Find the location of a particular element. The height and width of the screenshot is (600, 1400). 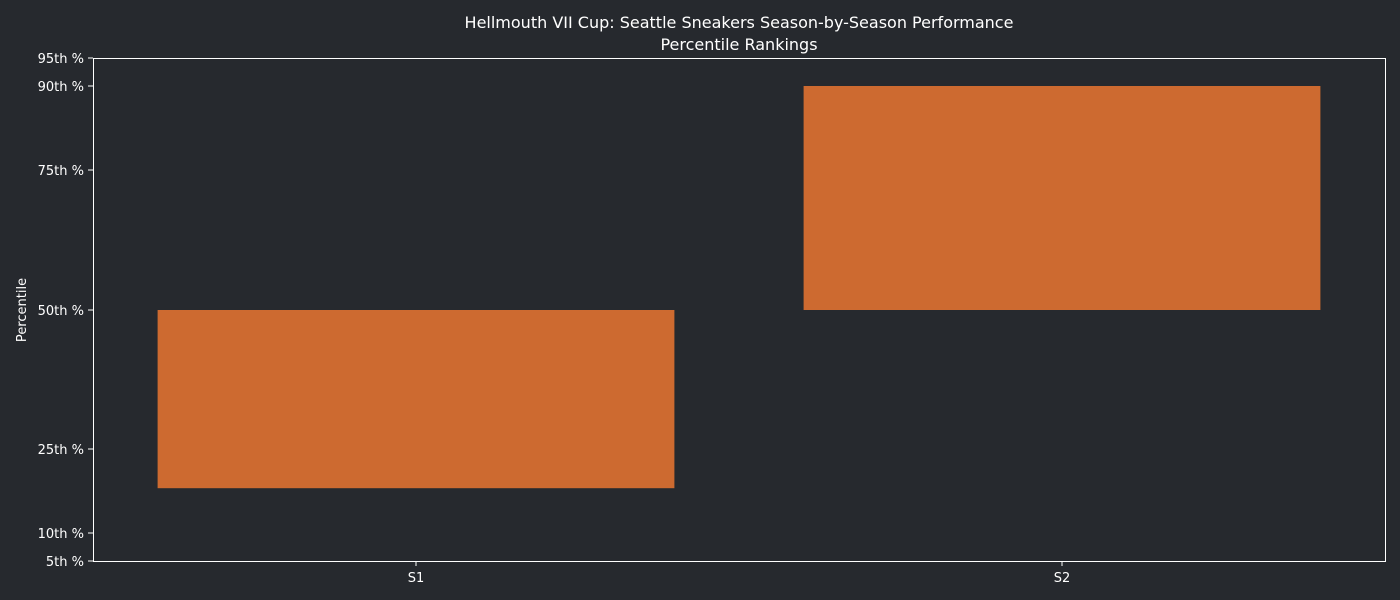

y-tick-label: 25th % is located at coordinates (61, 450).